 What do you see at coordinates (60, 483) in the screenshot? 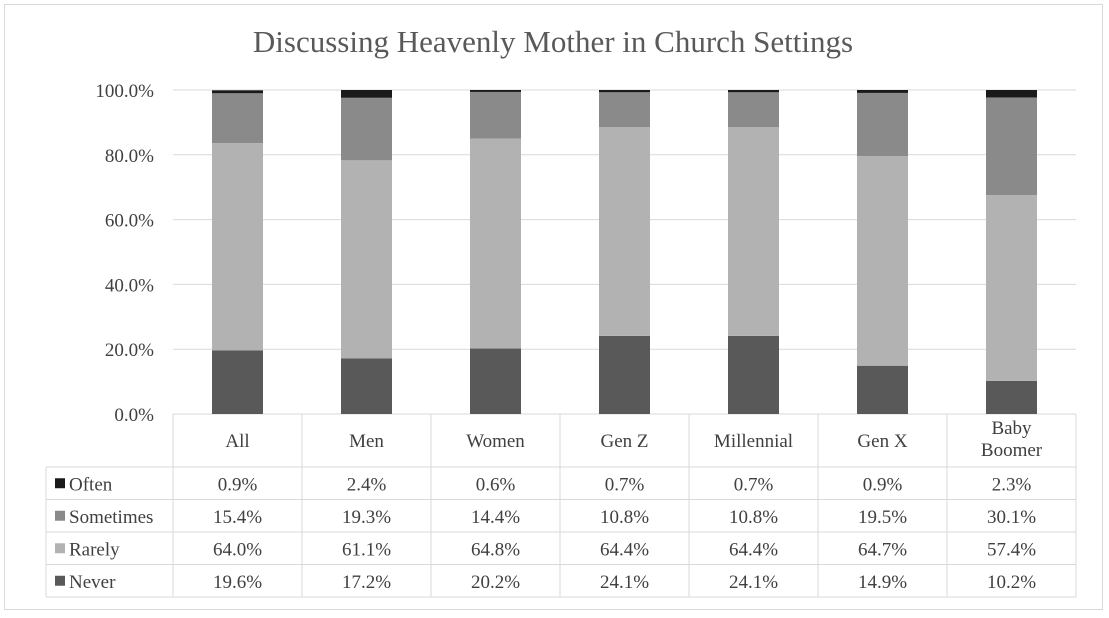
I see `legend-key-often` at bounding box center [60, 483].